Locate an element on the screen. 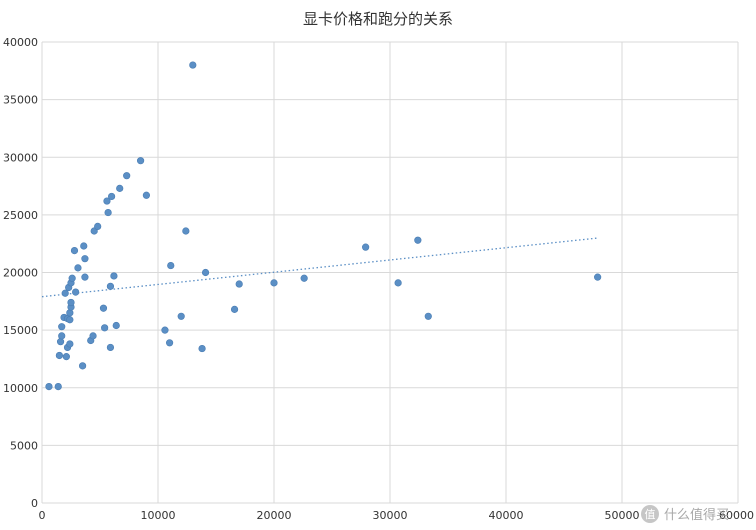 Image resolution: width=756 pixels, height=530 pixels. x-tick-label: 30000 is located at coordinates (390, 515).